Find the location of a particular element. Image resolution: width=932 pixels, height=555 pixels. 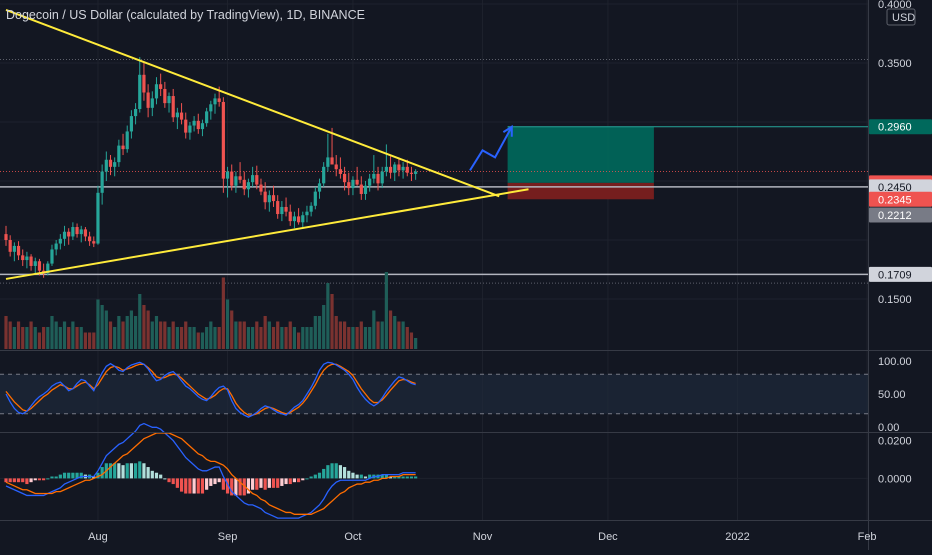

macd-line is located at coordinates (210, 470).